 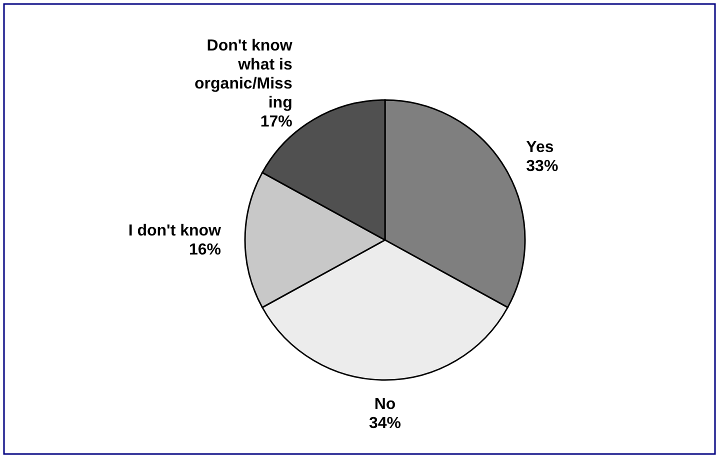 What do you see at coordinates (204, 250) in the screenshot?
I see `data-label: 16%` at bounding box center [204, 250].